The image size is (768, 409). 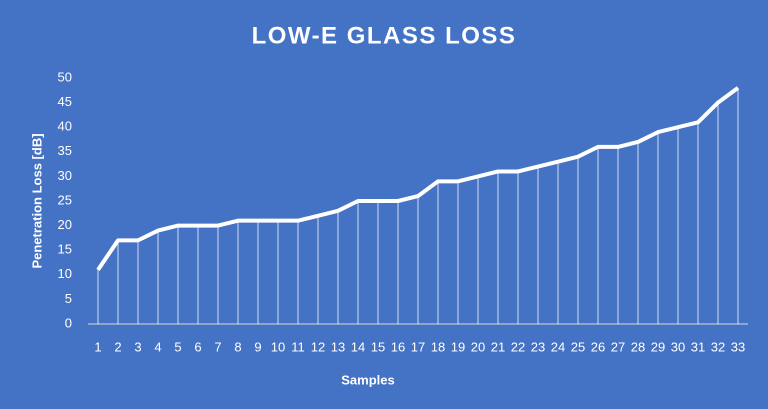 What do you see at coordinates (68, 322) in the screenshot?
I see `y-tick-label: 0` at bounding box center [68, 322].